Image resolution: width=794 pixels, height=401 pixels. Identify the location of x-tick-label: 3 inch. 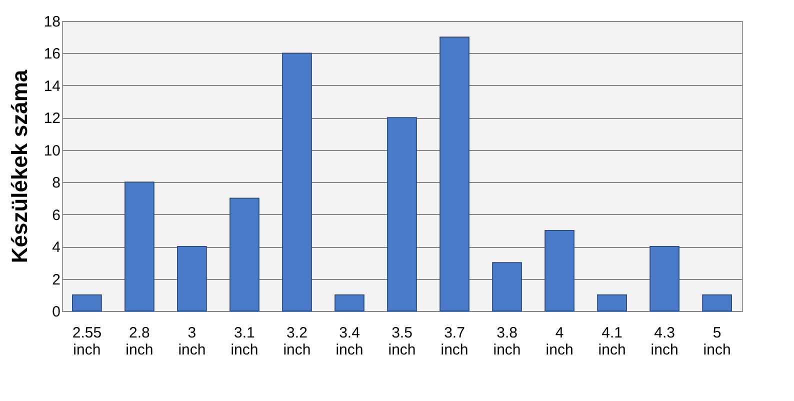
(192, 341).